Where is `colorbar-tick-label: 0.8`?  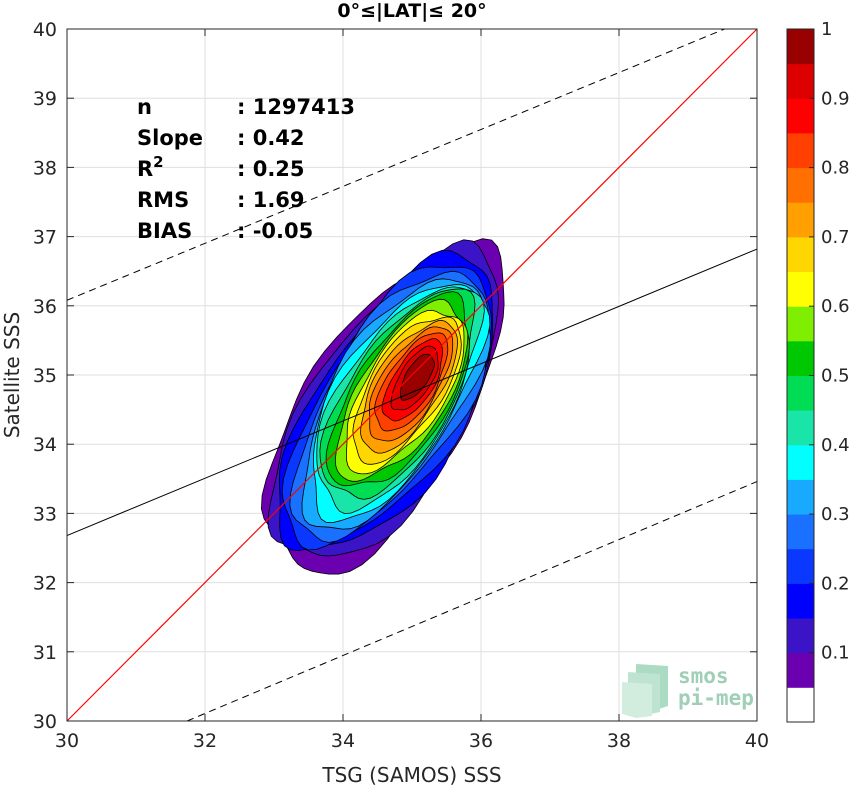
colorbar-tick-label: 0.8 is located at coordinates (835, 168).